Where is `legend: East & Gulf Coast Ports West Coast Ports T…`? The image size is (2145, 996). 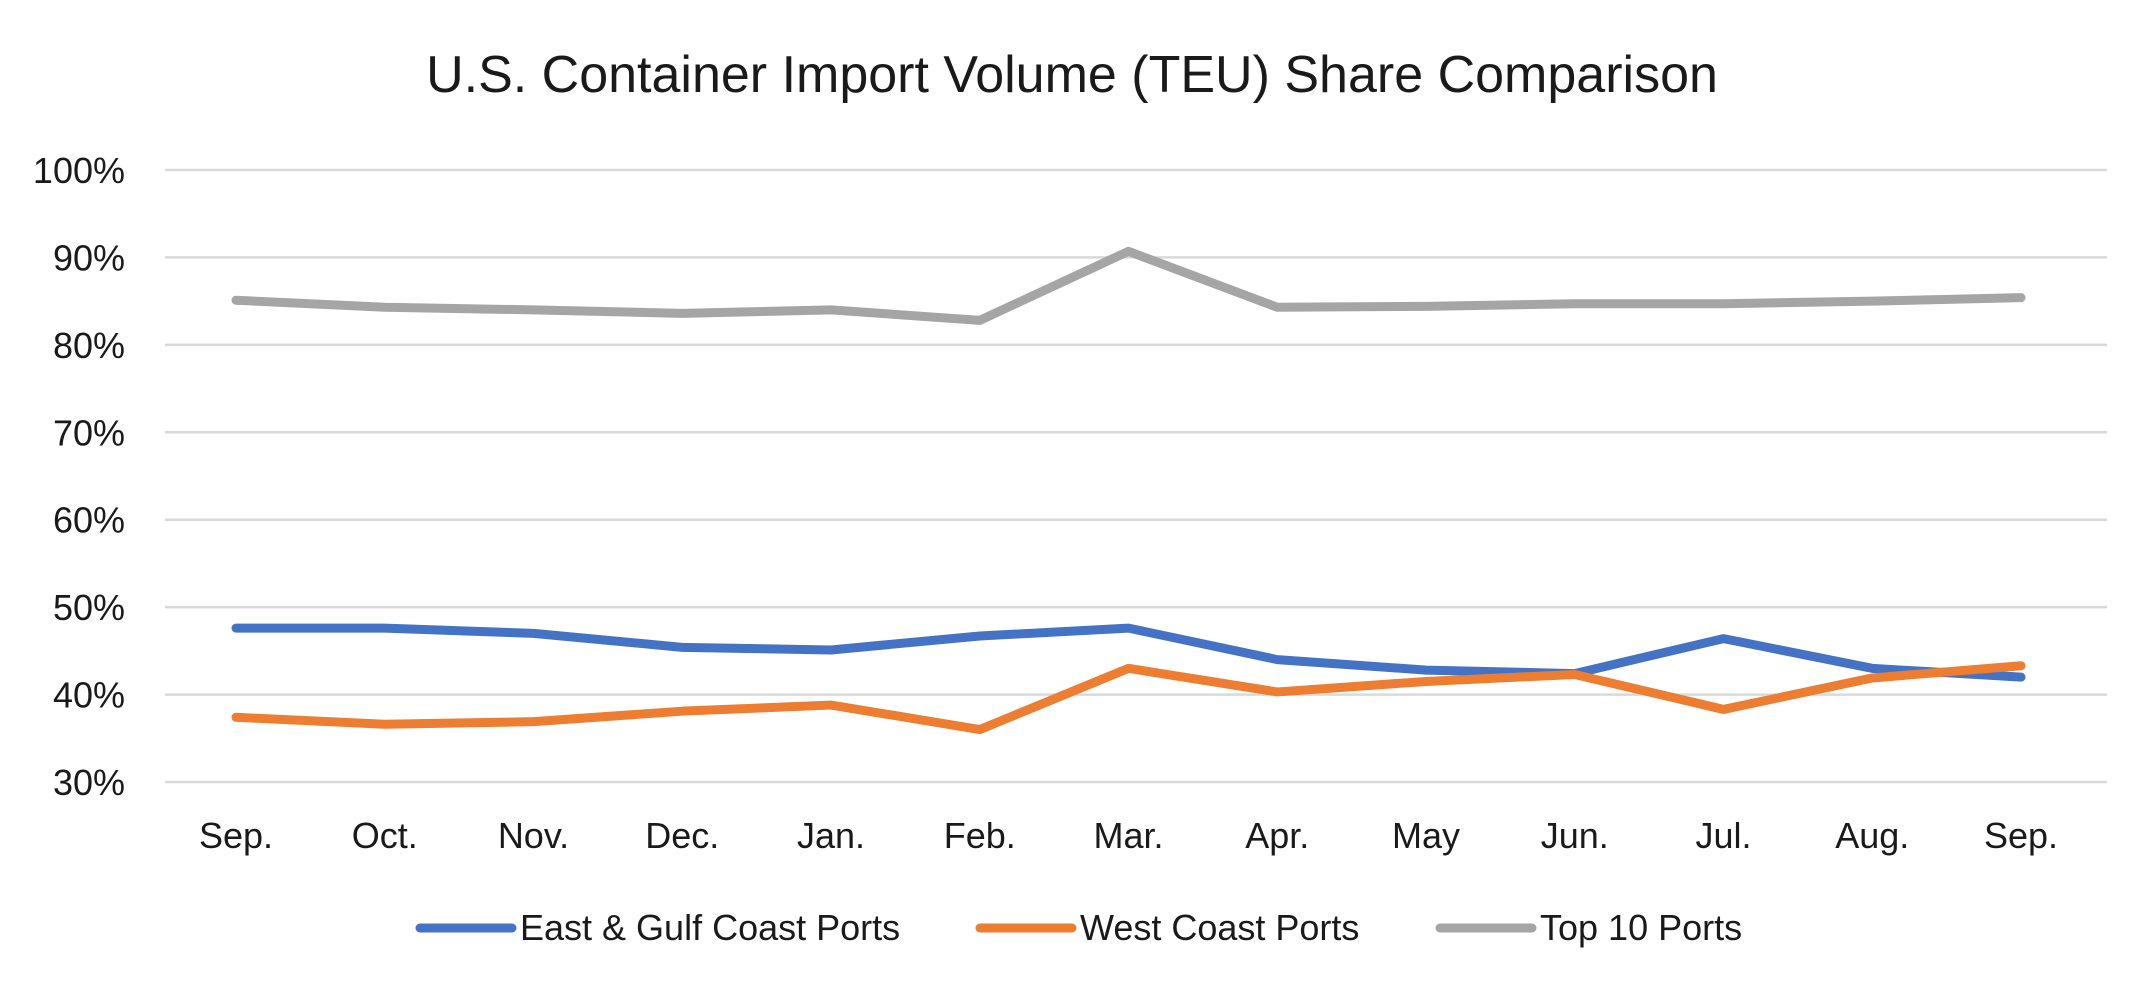
legend: East & Gulf Coast Ports West Coast Ports T… is located at coordinates (1081, 927).